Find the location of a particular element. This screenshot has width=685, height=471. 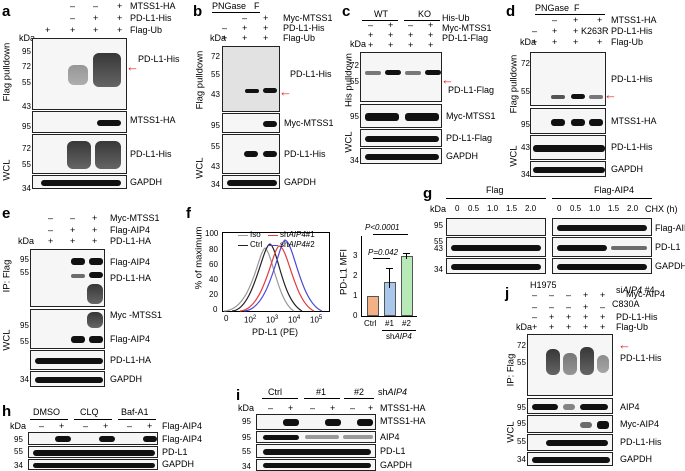

ctrl-curve is located at coordinates (267, 277).